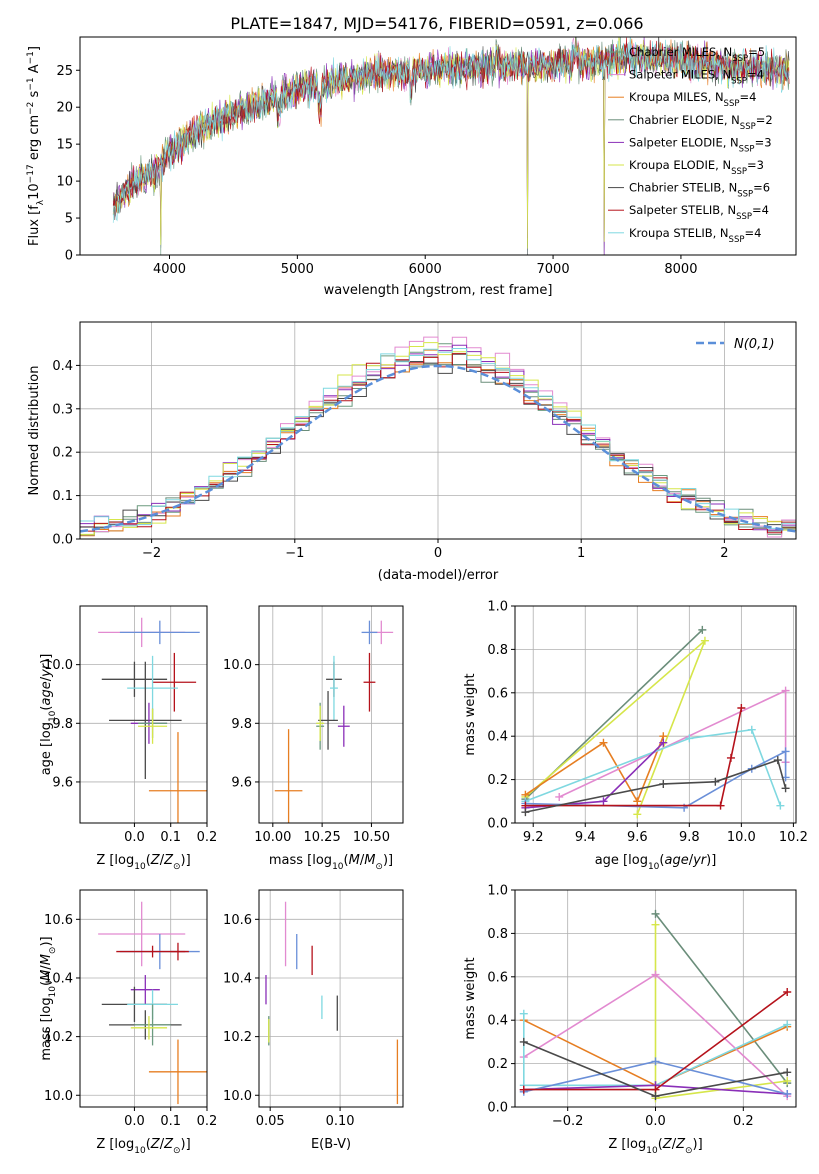  What do you see at coordinates (701, 122) in the screenshot?
I see `legend-label: Chabrier ELODIE, NSSP=2` at bounding box center [701, 122].